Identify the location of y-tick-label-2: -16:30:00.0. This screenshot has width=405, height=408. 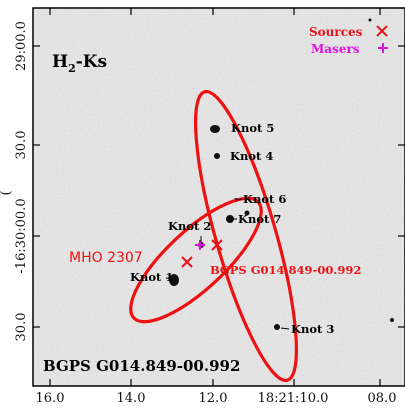
(21, 235).